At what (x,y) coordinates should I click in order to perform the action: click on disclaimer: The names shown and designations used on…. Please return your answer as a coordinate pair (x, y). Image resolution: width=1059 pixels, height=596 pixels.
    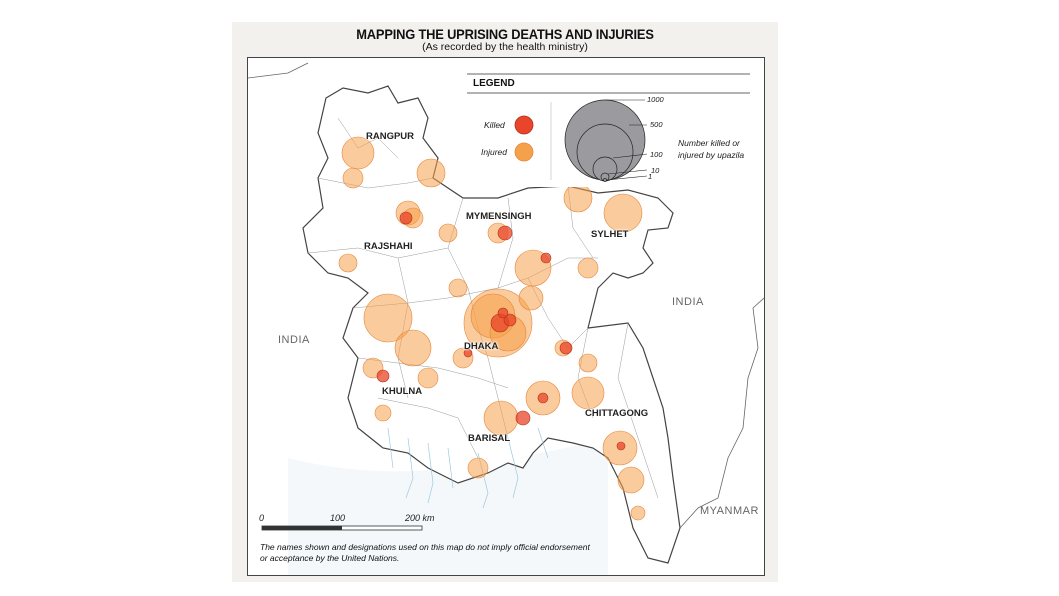
    Looking at the image, I should click on (425, 552).